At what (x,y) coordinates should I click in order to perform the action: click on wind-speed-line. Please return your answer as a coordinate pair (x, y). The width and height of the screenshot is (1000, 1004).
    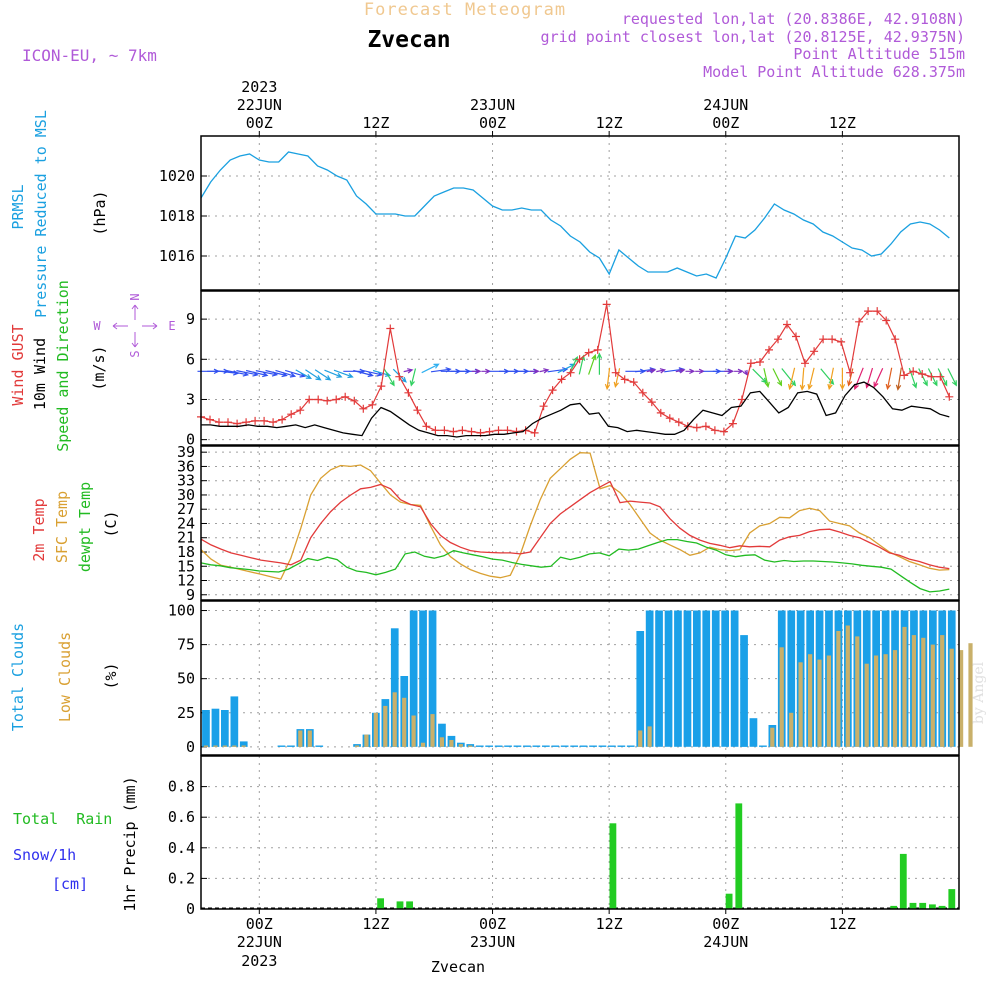
    Looking at the image, I should click on (575, 409).